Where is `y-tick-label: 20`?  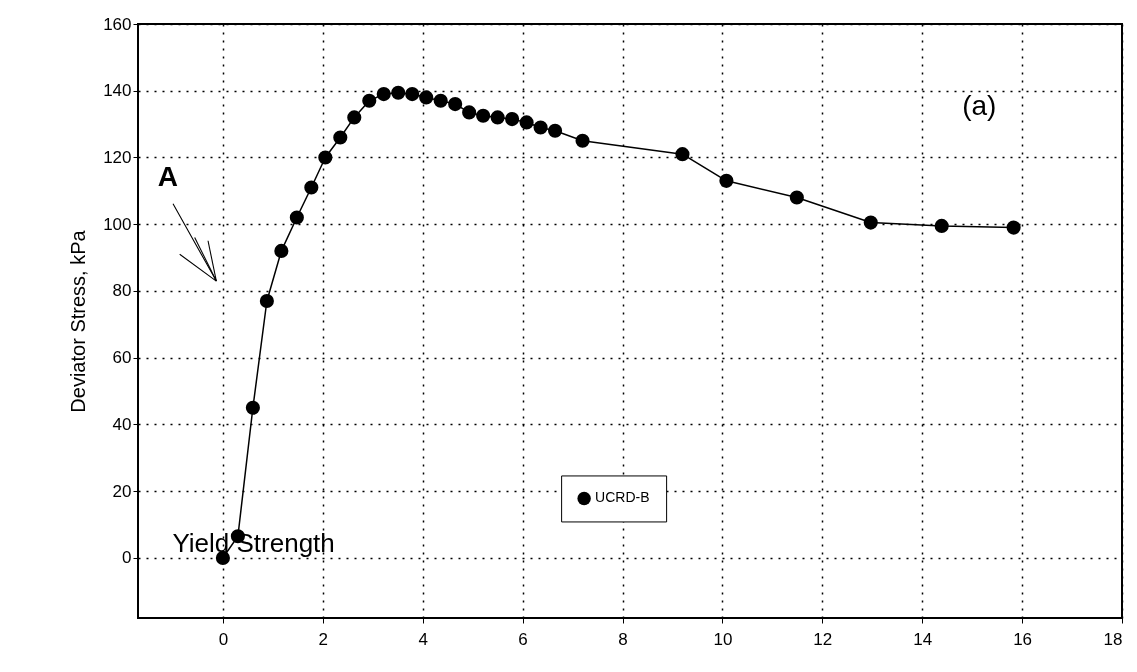 y-tick-label: 20 is located at coordinates (122, 491).